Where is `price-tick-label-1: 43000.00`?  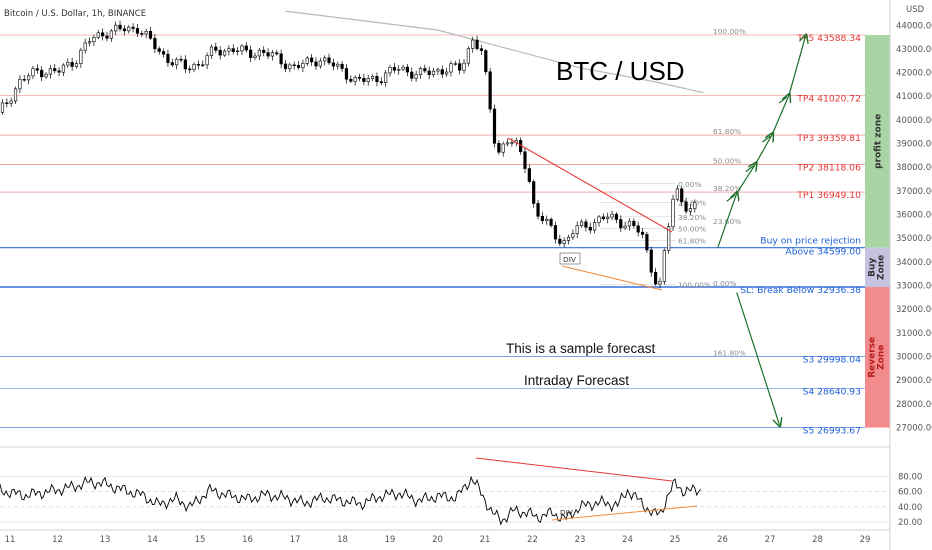 price-tick-label-1: 43000.00 is located at coordinates (914, 50).